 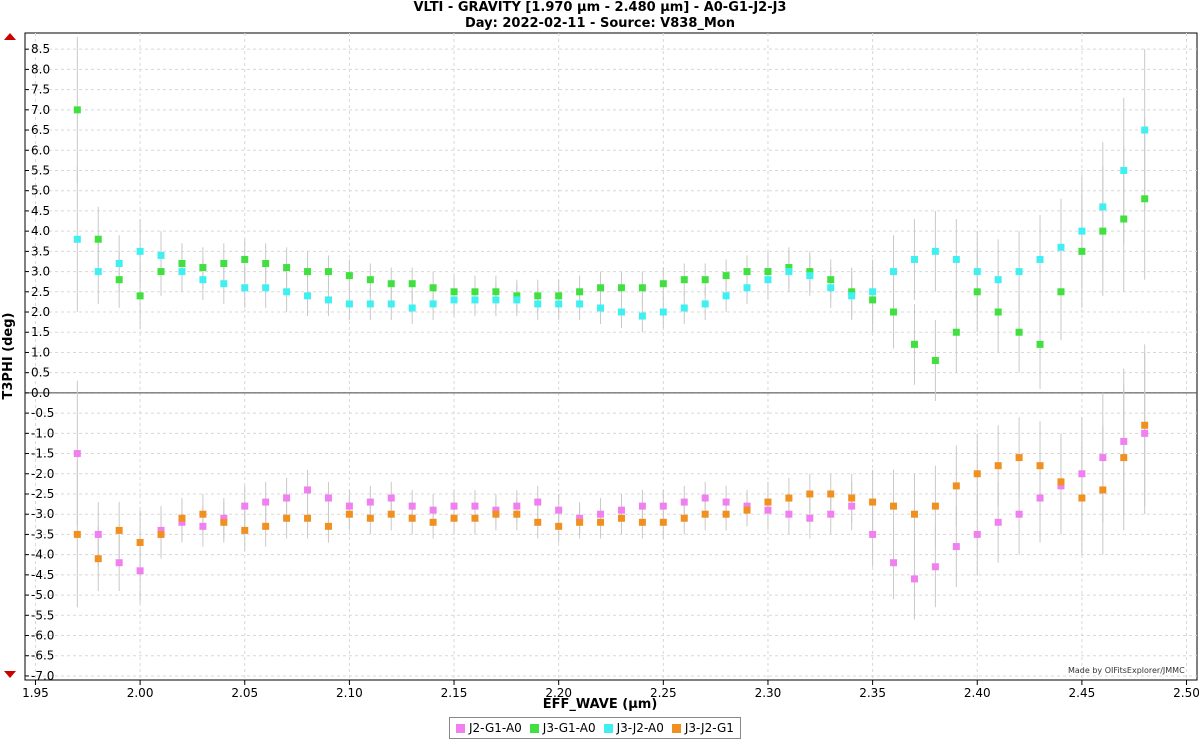 I want to click on scroll-up-arrow, so click(x=10, y=36).